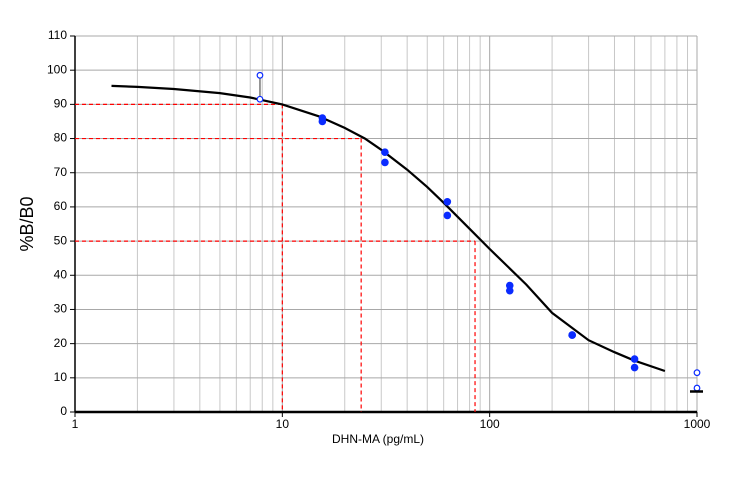  Describe the element at coordinates (61, 104) in the screenshot. I see `y-tick-label: 90` at that location.